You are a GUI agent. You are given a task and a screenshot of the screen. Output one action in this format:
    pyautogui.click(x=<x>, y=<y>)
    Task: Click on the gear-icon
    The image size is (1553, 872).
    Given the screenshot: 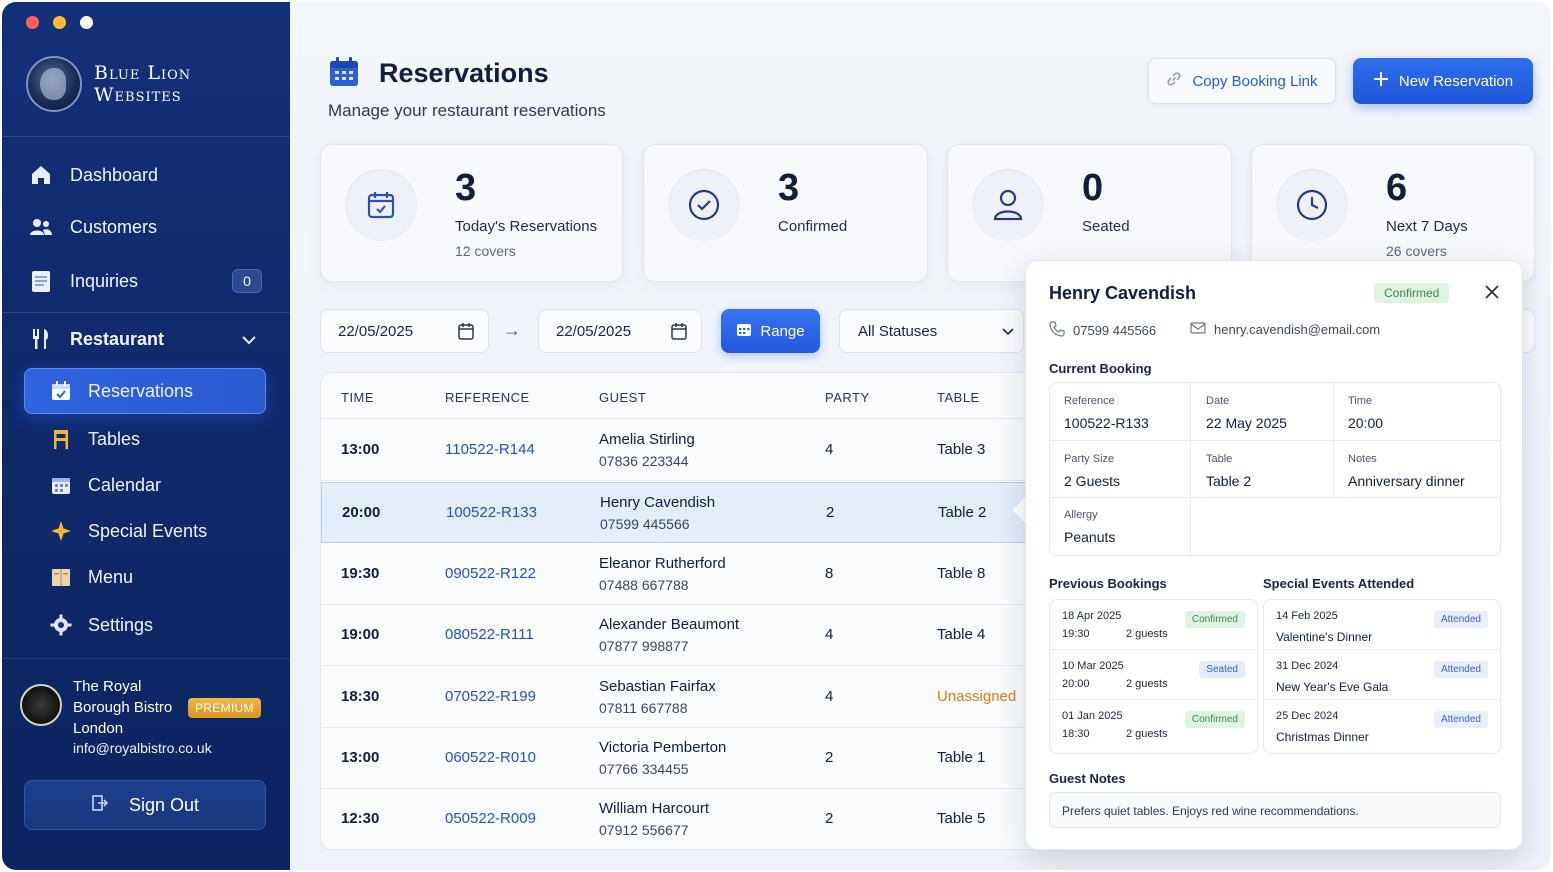 What is the action you would take?
    pyautogui.click(x=61, y=625)
    